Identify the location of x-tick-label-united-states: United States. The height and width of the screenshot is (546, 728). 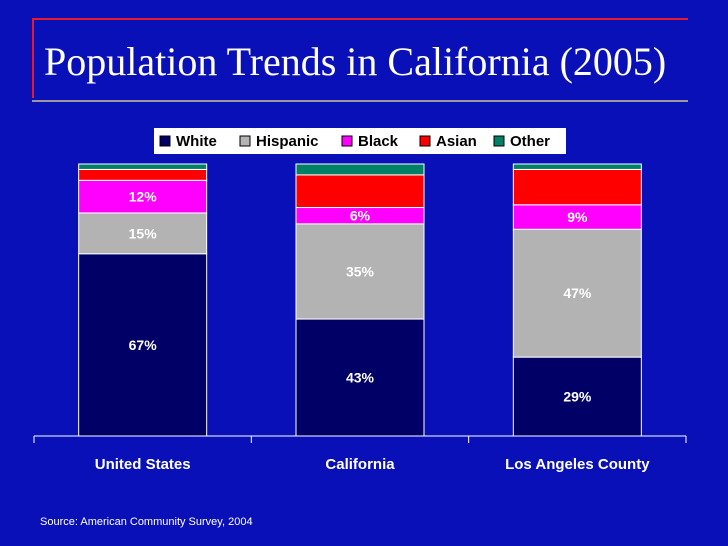
(143, 464).